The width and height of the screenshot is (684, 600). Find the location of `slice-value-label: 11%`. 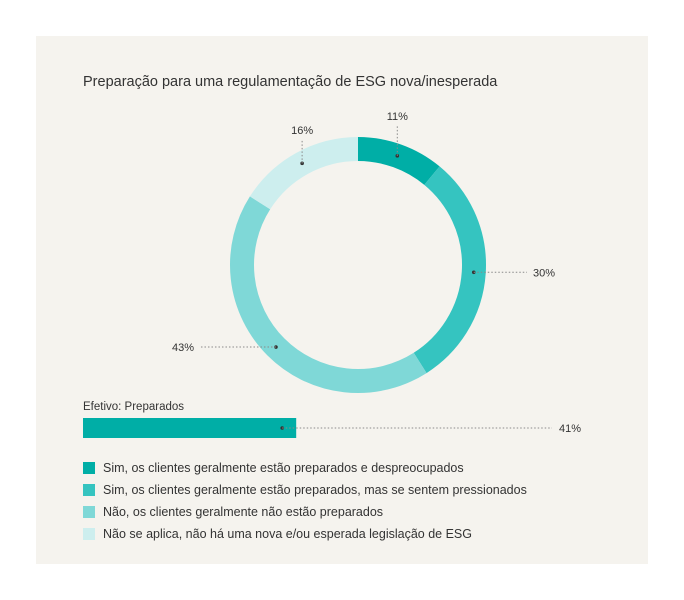

slice-value-label: 11% is located at coordinates (397, 117).